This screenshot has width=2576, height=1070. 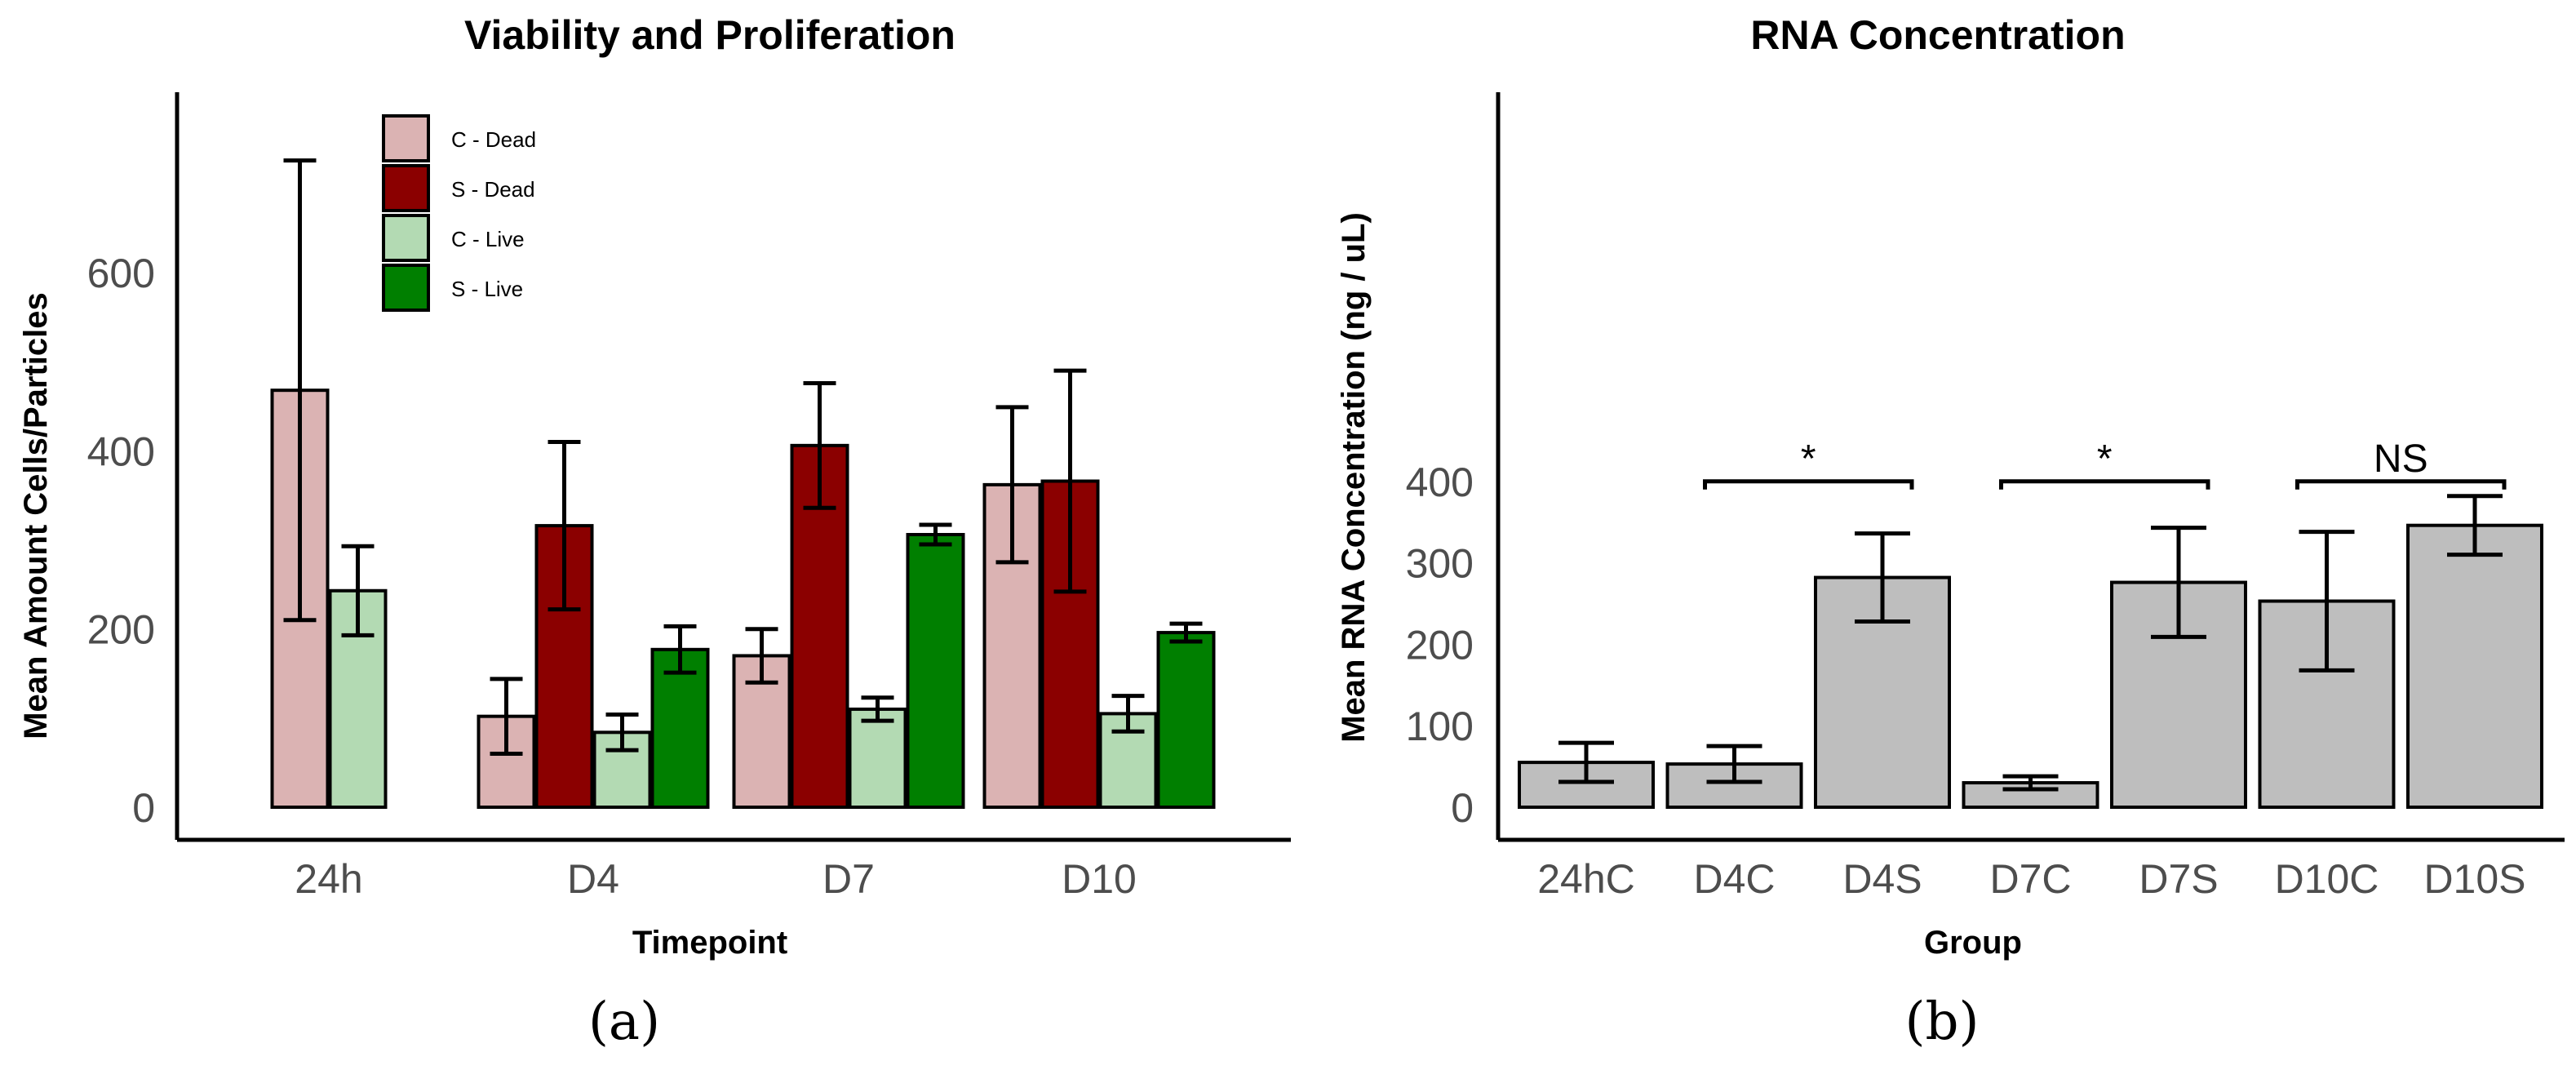 I want to click on significance-d10c-d10s-bracket, so click(x=2401, y=484).